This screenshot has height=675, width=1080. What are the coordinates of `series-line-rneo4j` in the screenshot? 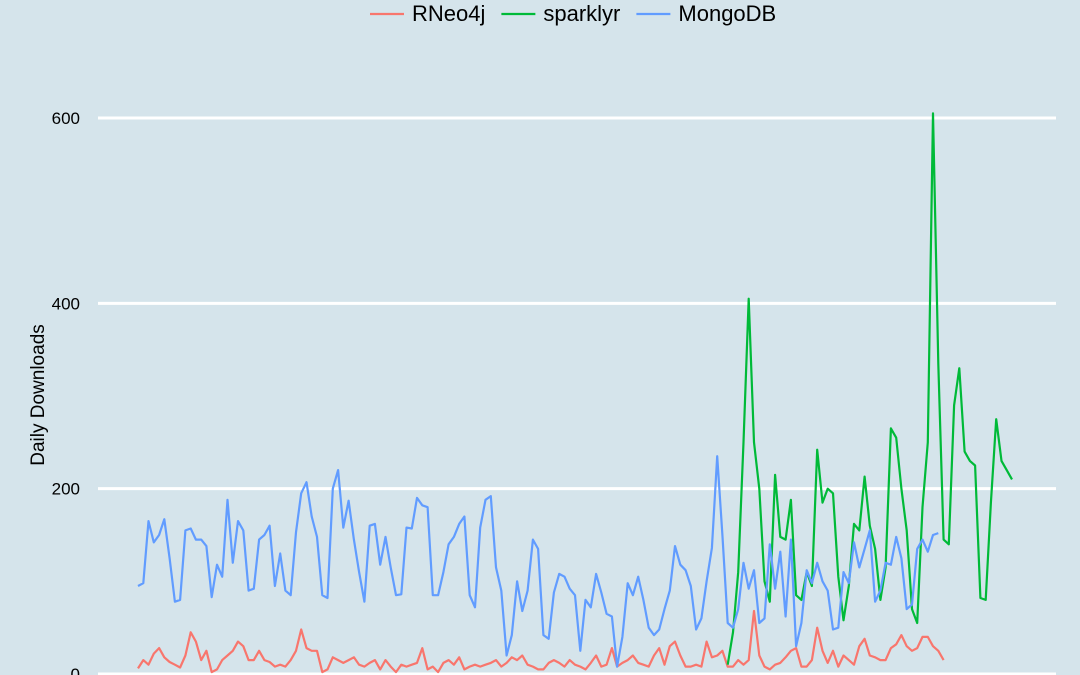 It's located at (541, 641).